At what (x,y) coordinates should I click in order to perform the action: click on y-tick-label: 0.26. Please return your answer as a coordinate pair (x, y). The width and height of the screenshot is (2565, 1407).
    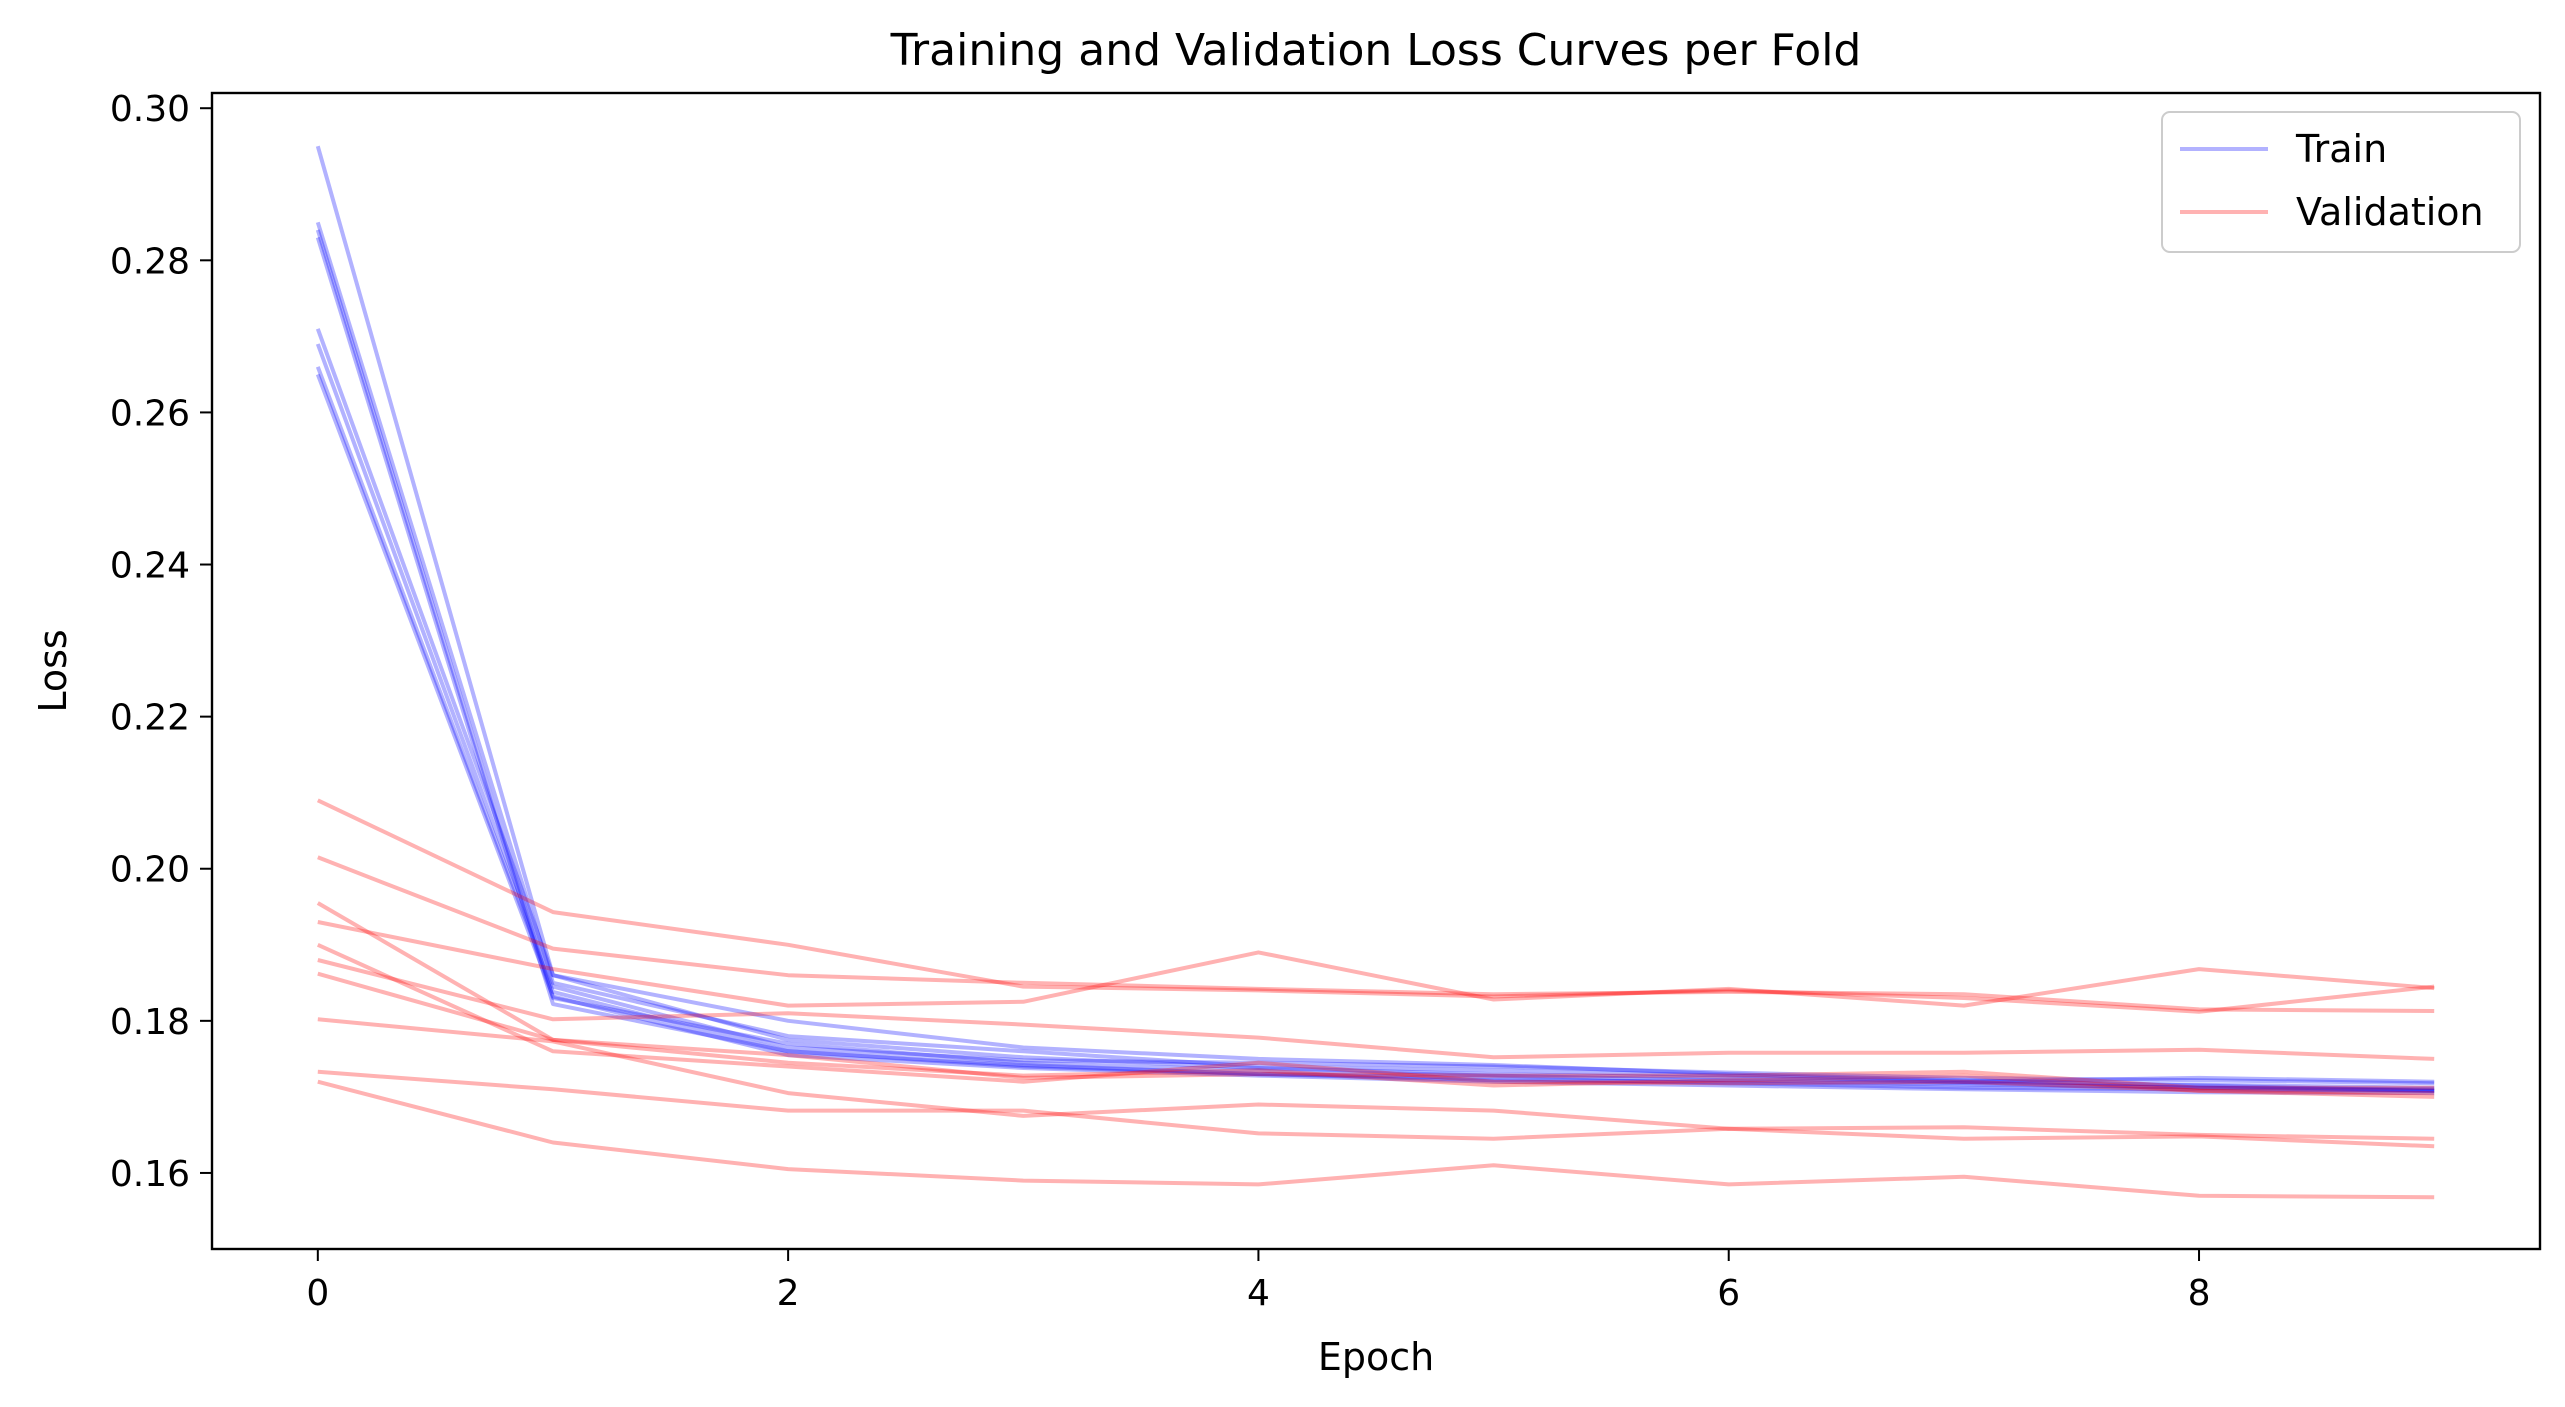
    Looking at the image, I should click on (150, 413).